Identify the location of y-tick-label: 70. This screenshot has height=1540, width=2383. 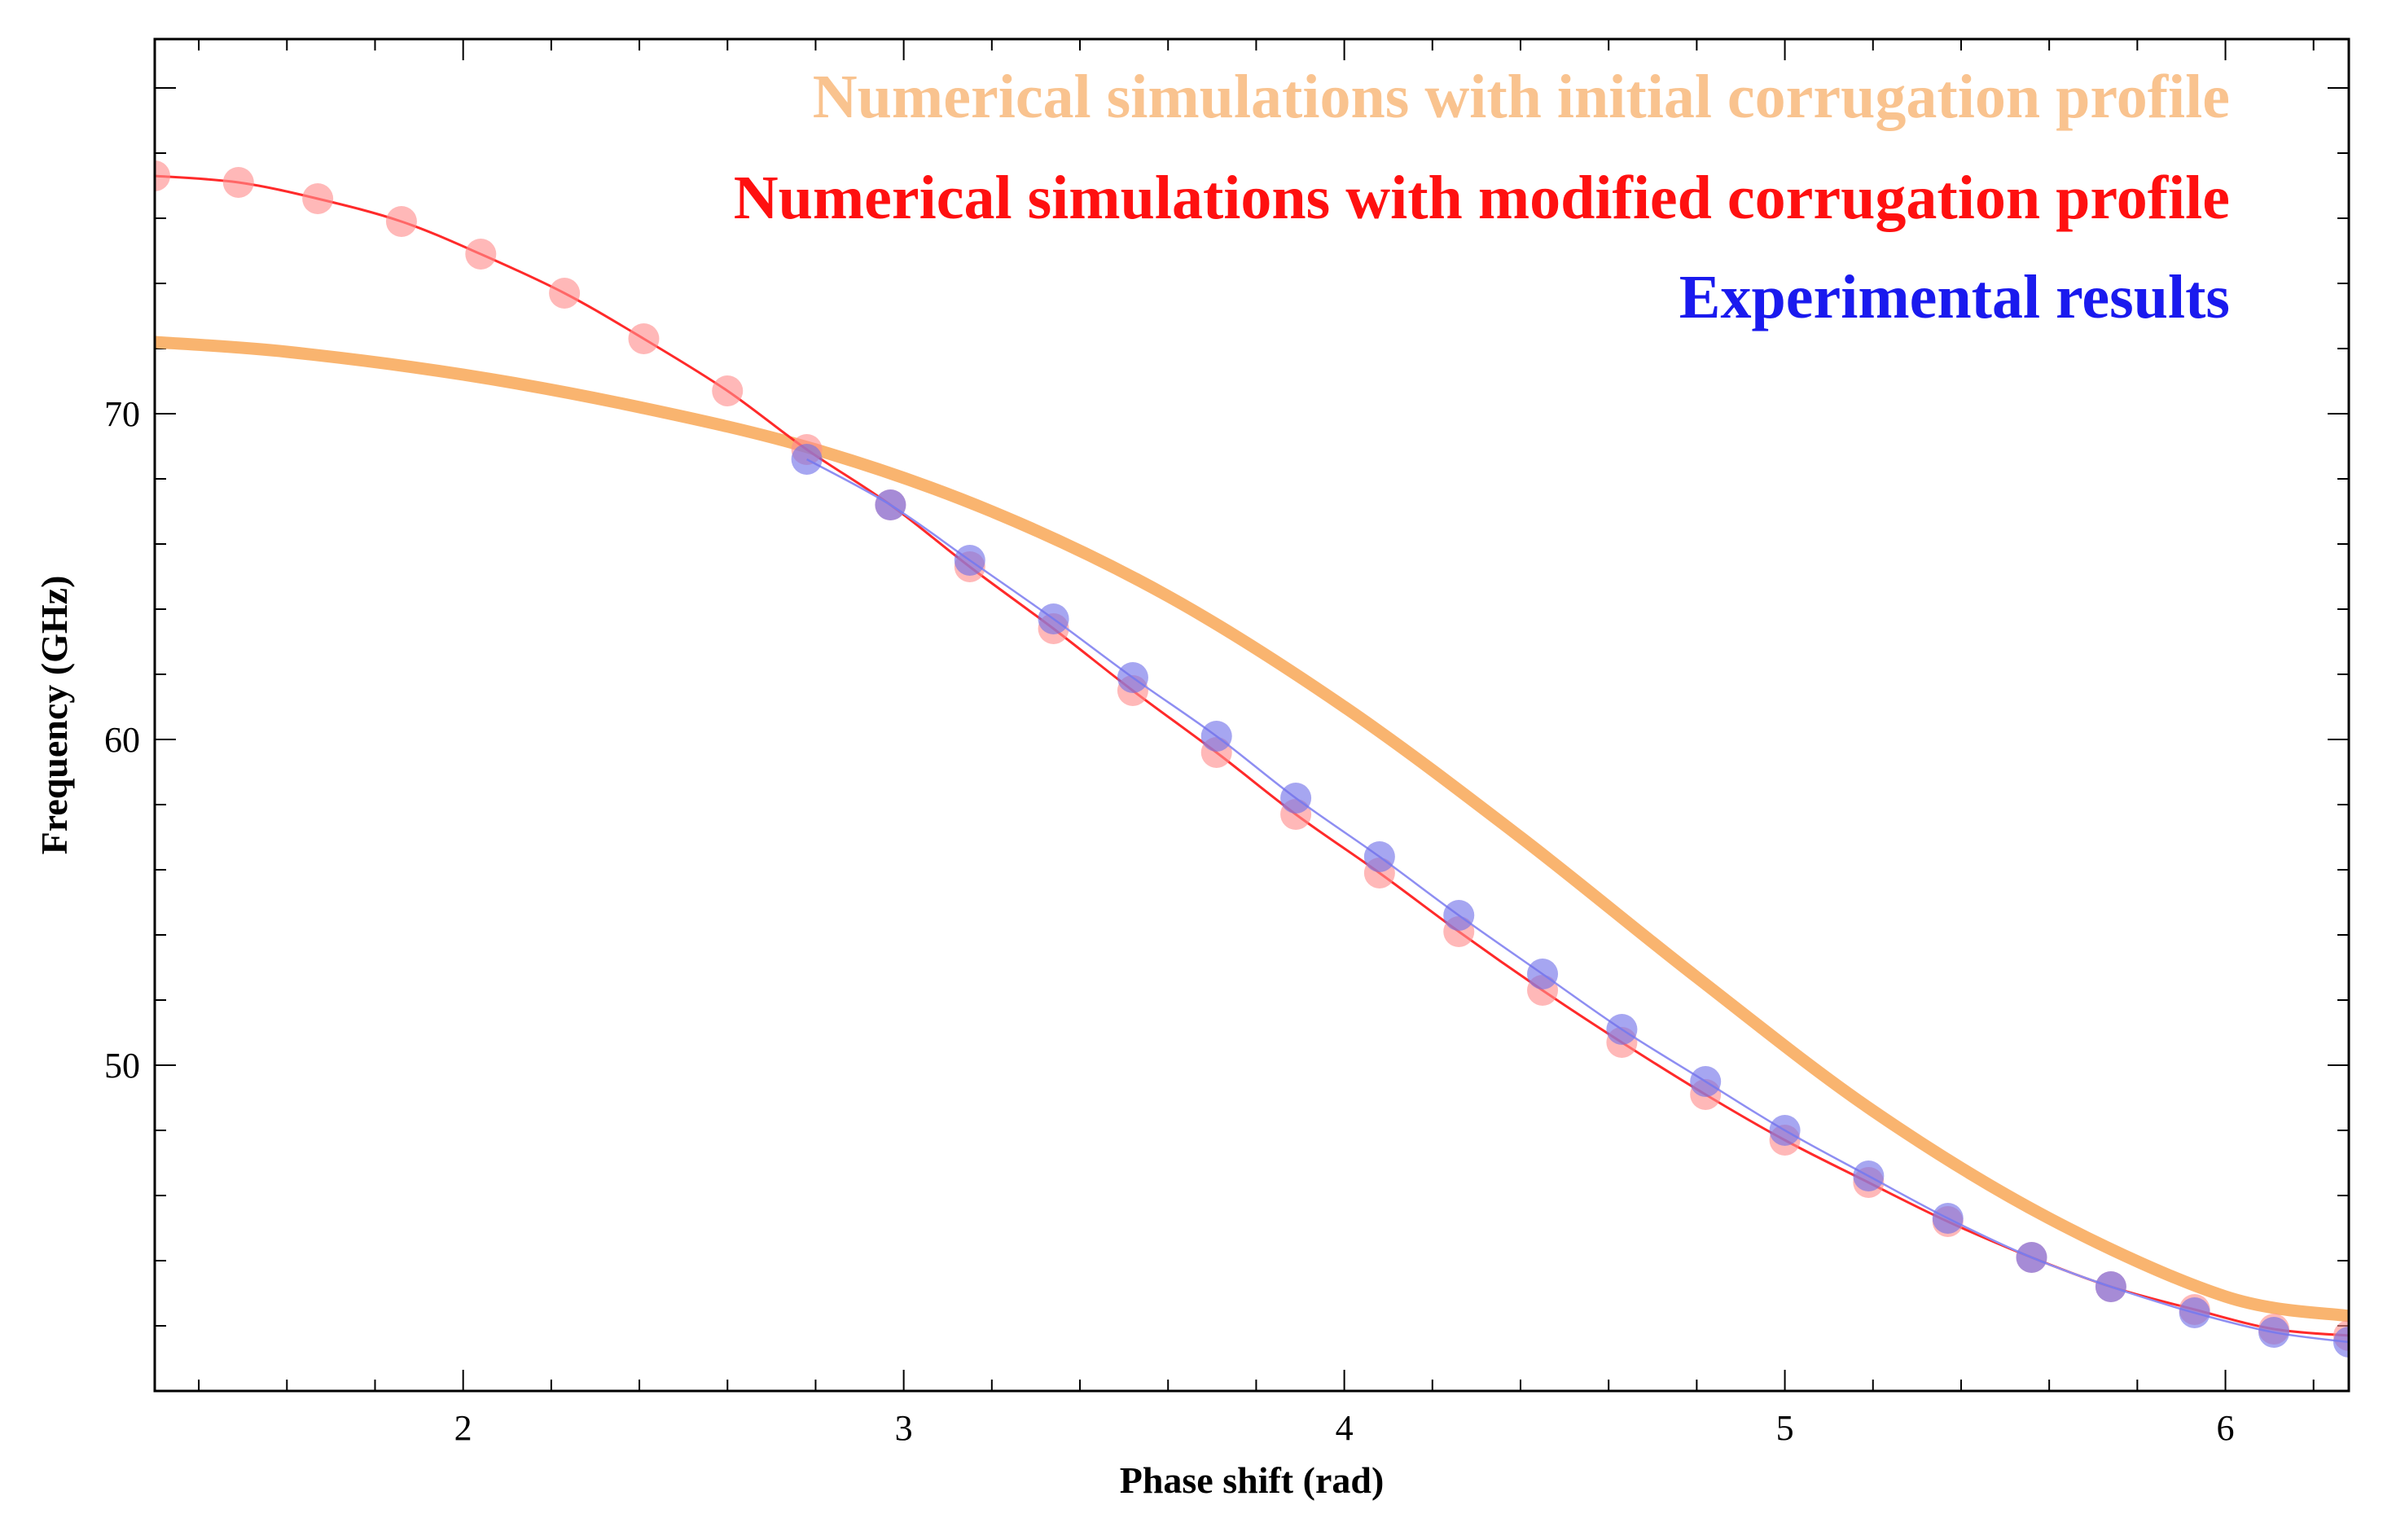
(122, 414).